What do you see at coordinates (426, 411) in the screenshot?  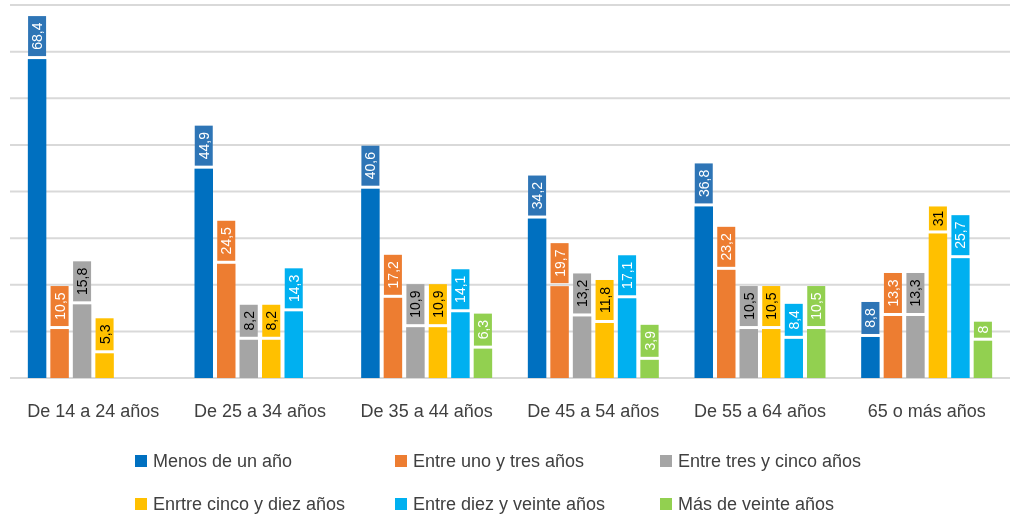 I see `x-tick-label: De 35 a 44 años` at bounding box center [426, 411].